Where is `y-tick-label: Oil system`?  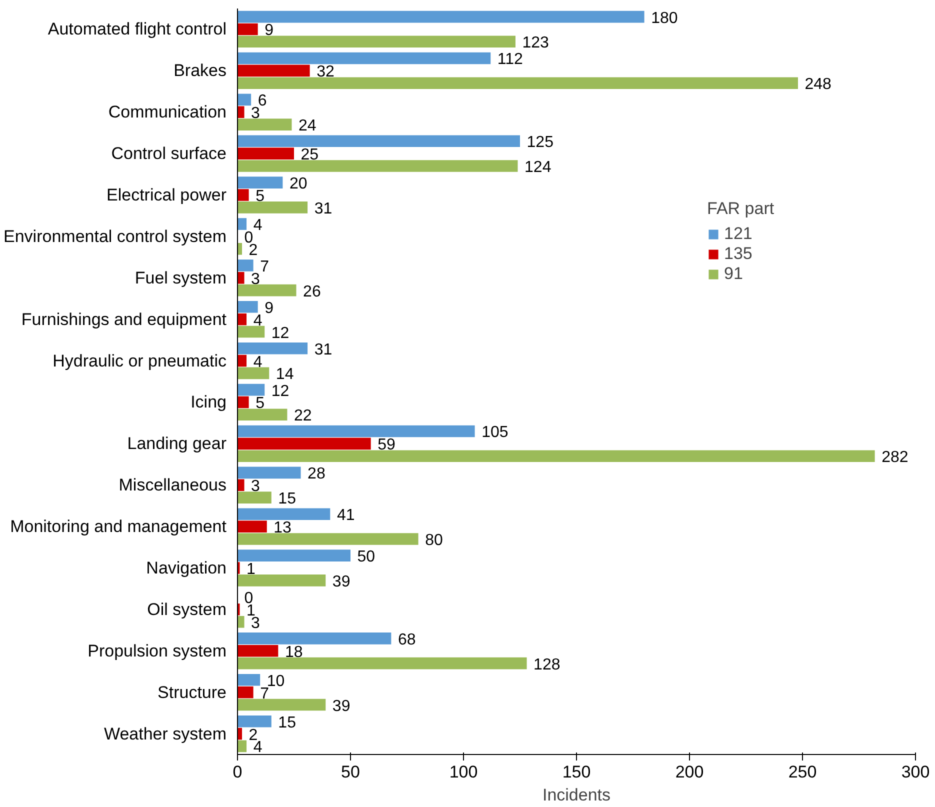 y-tick-label: Oil system is located at coordinates (187, 609).